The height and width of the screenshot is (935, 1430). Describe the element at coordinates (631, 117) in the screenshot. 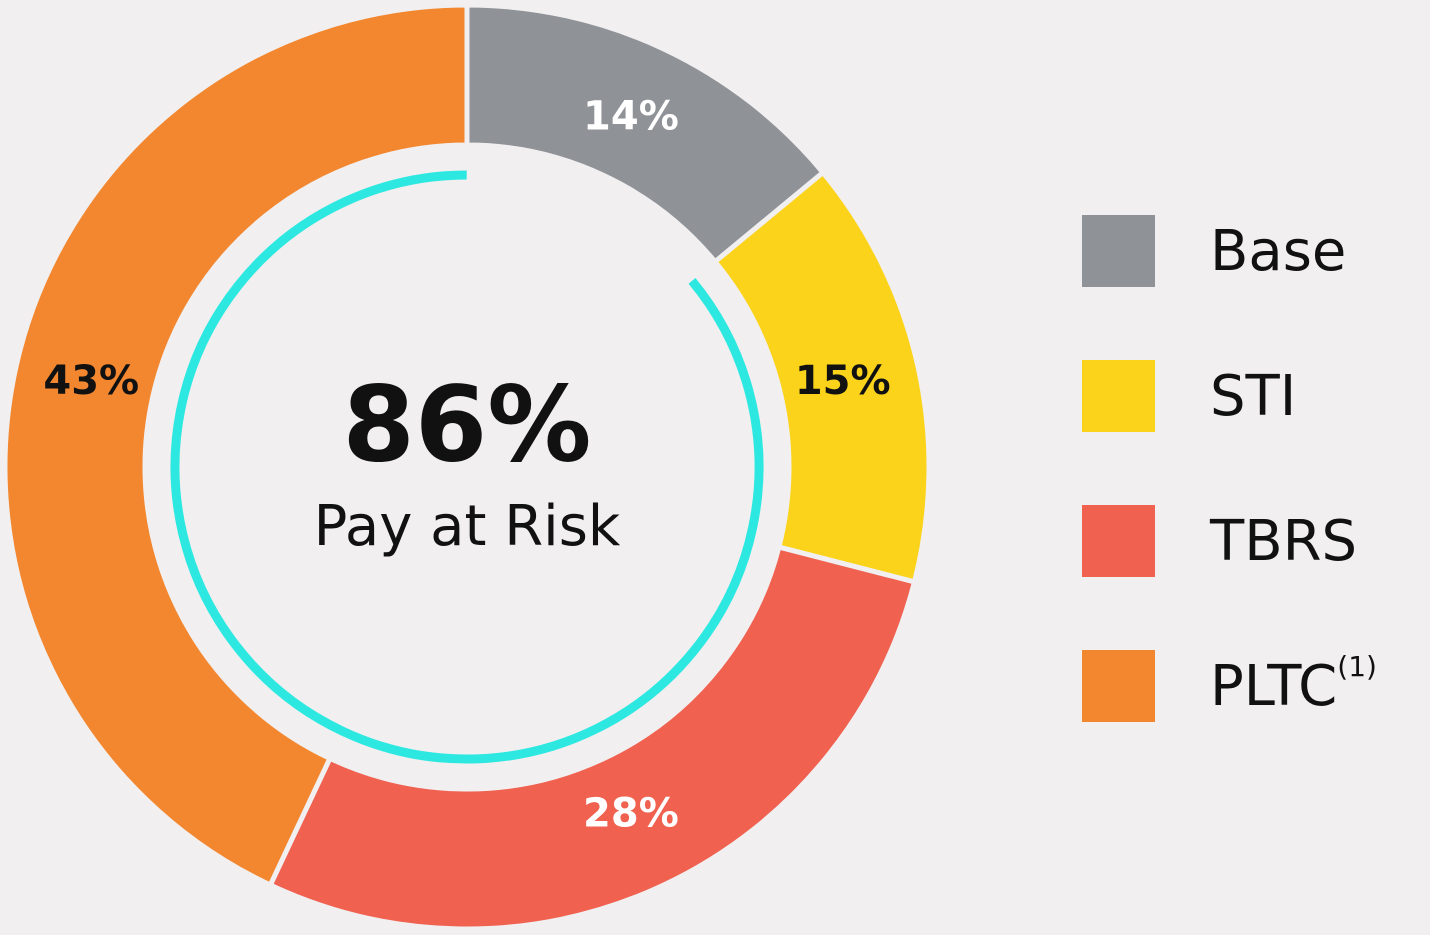

I see `value-label: 14%` at that location.